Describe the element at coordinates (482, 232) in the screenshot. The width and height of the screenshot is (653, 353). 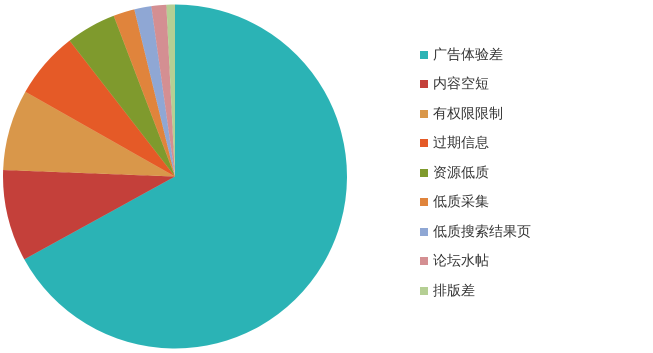
I see `legend-label: 低质搜索结果页` at that location.